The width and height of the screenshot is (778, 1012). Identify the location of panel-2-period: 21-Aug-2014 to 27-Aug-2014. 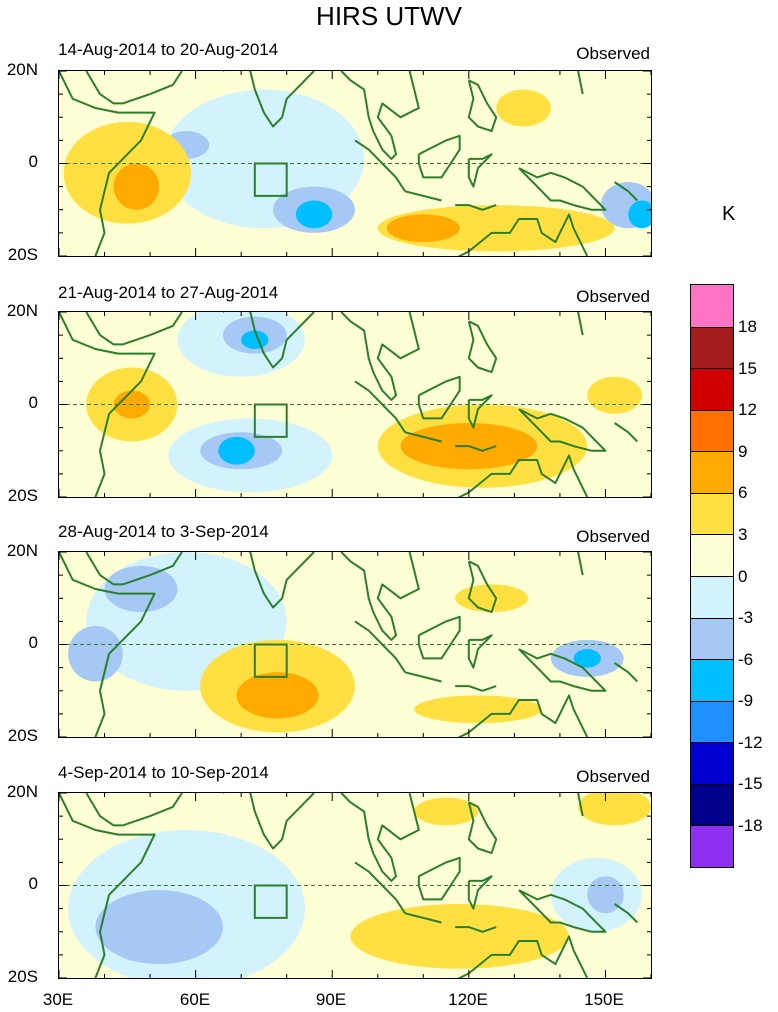
(168, 292).